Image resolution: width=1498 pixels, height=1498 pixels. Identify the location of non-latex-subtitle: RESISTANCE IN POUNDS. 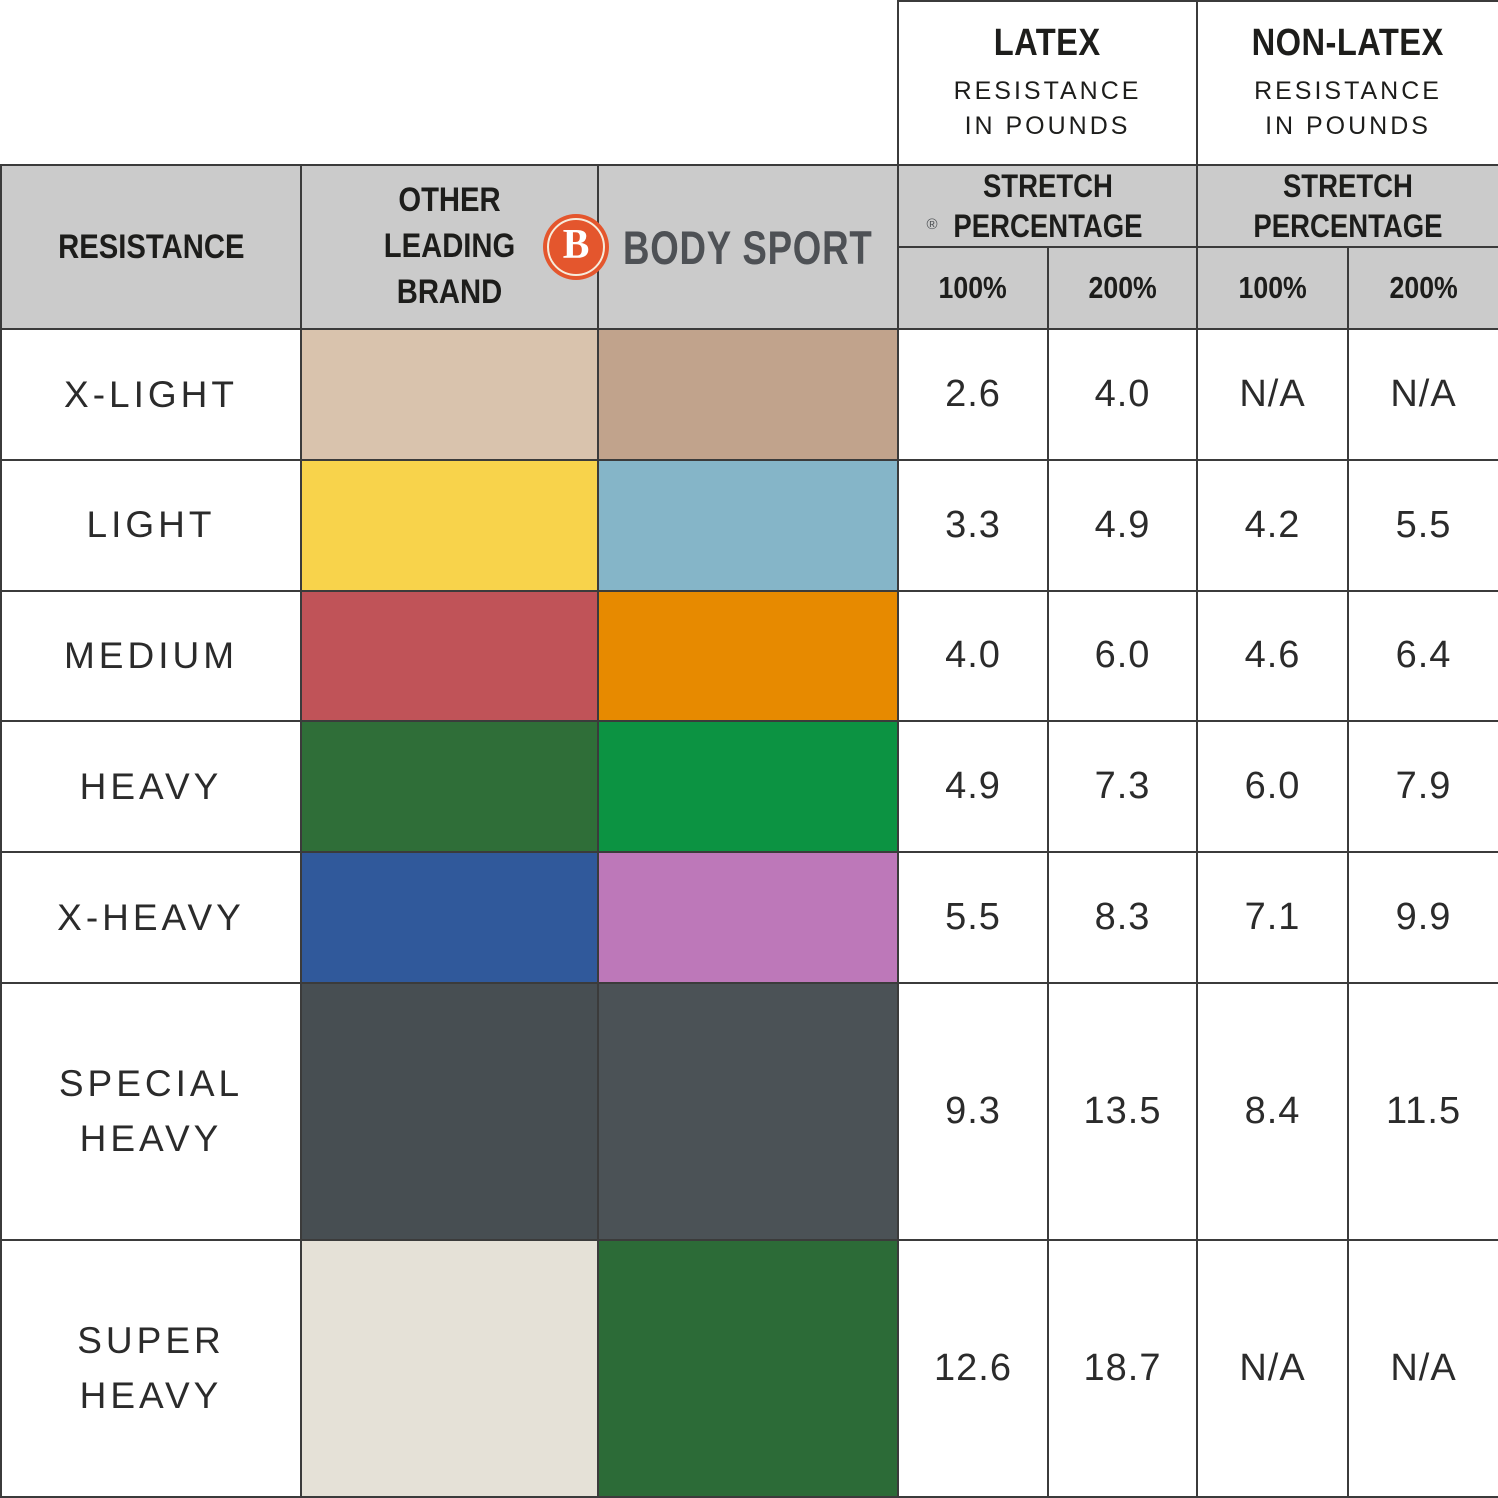
(1348, 108).